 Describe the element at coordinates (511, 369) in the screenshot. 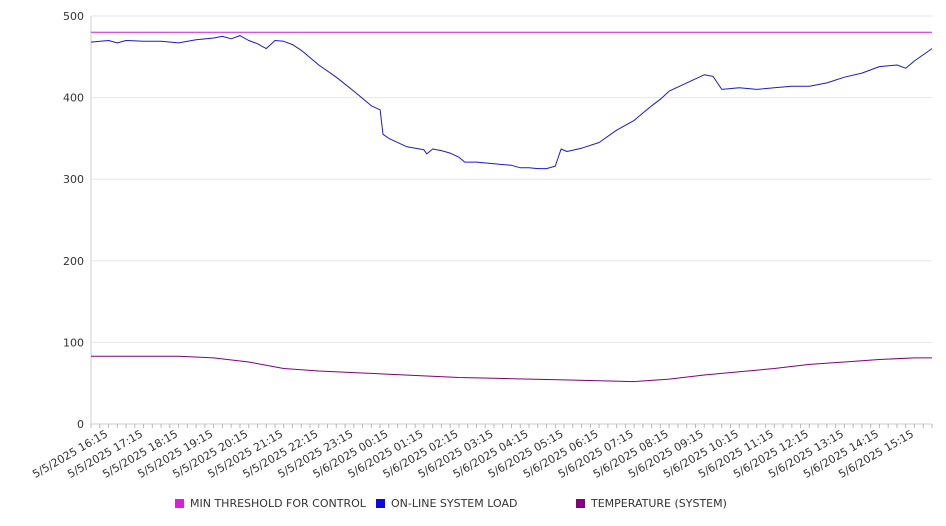

I see `line-temperature` at that location.